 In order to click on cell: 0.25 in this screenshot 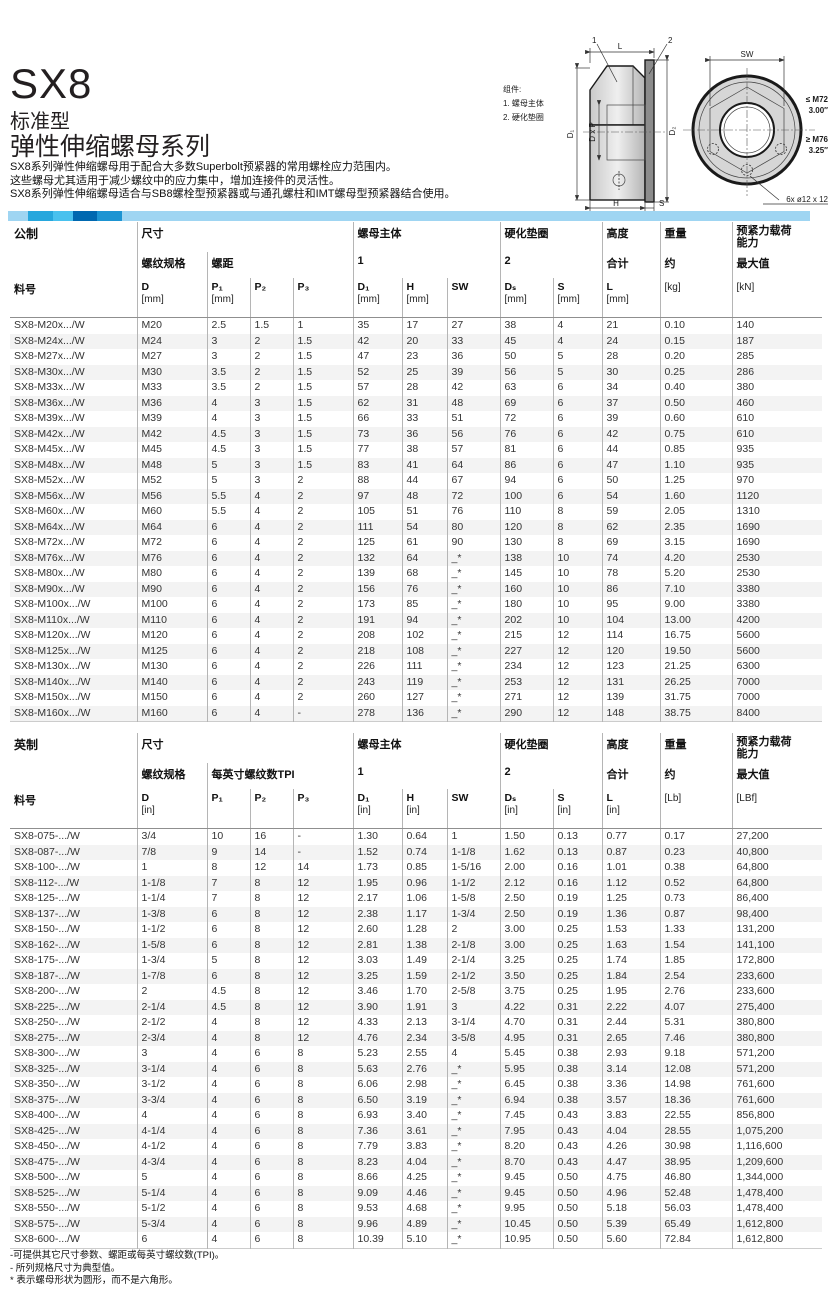, I will do `click(577, 961)`.